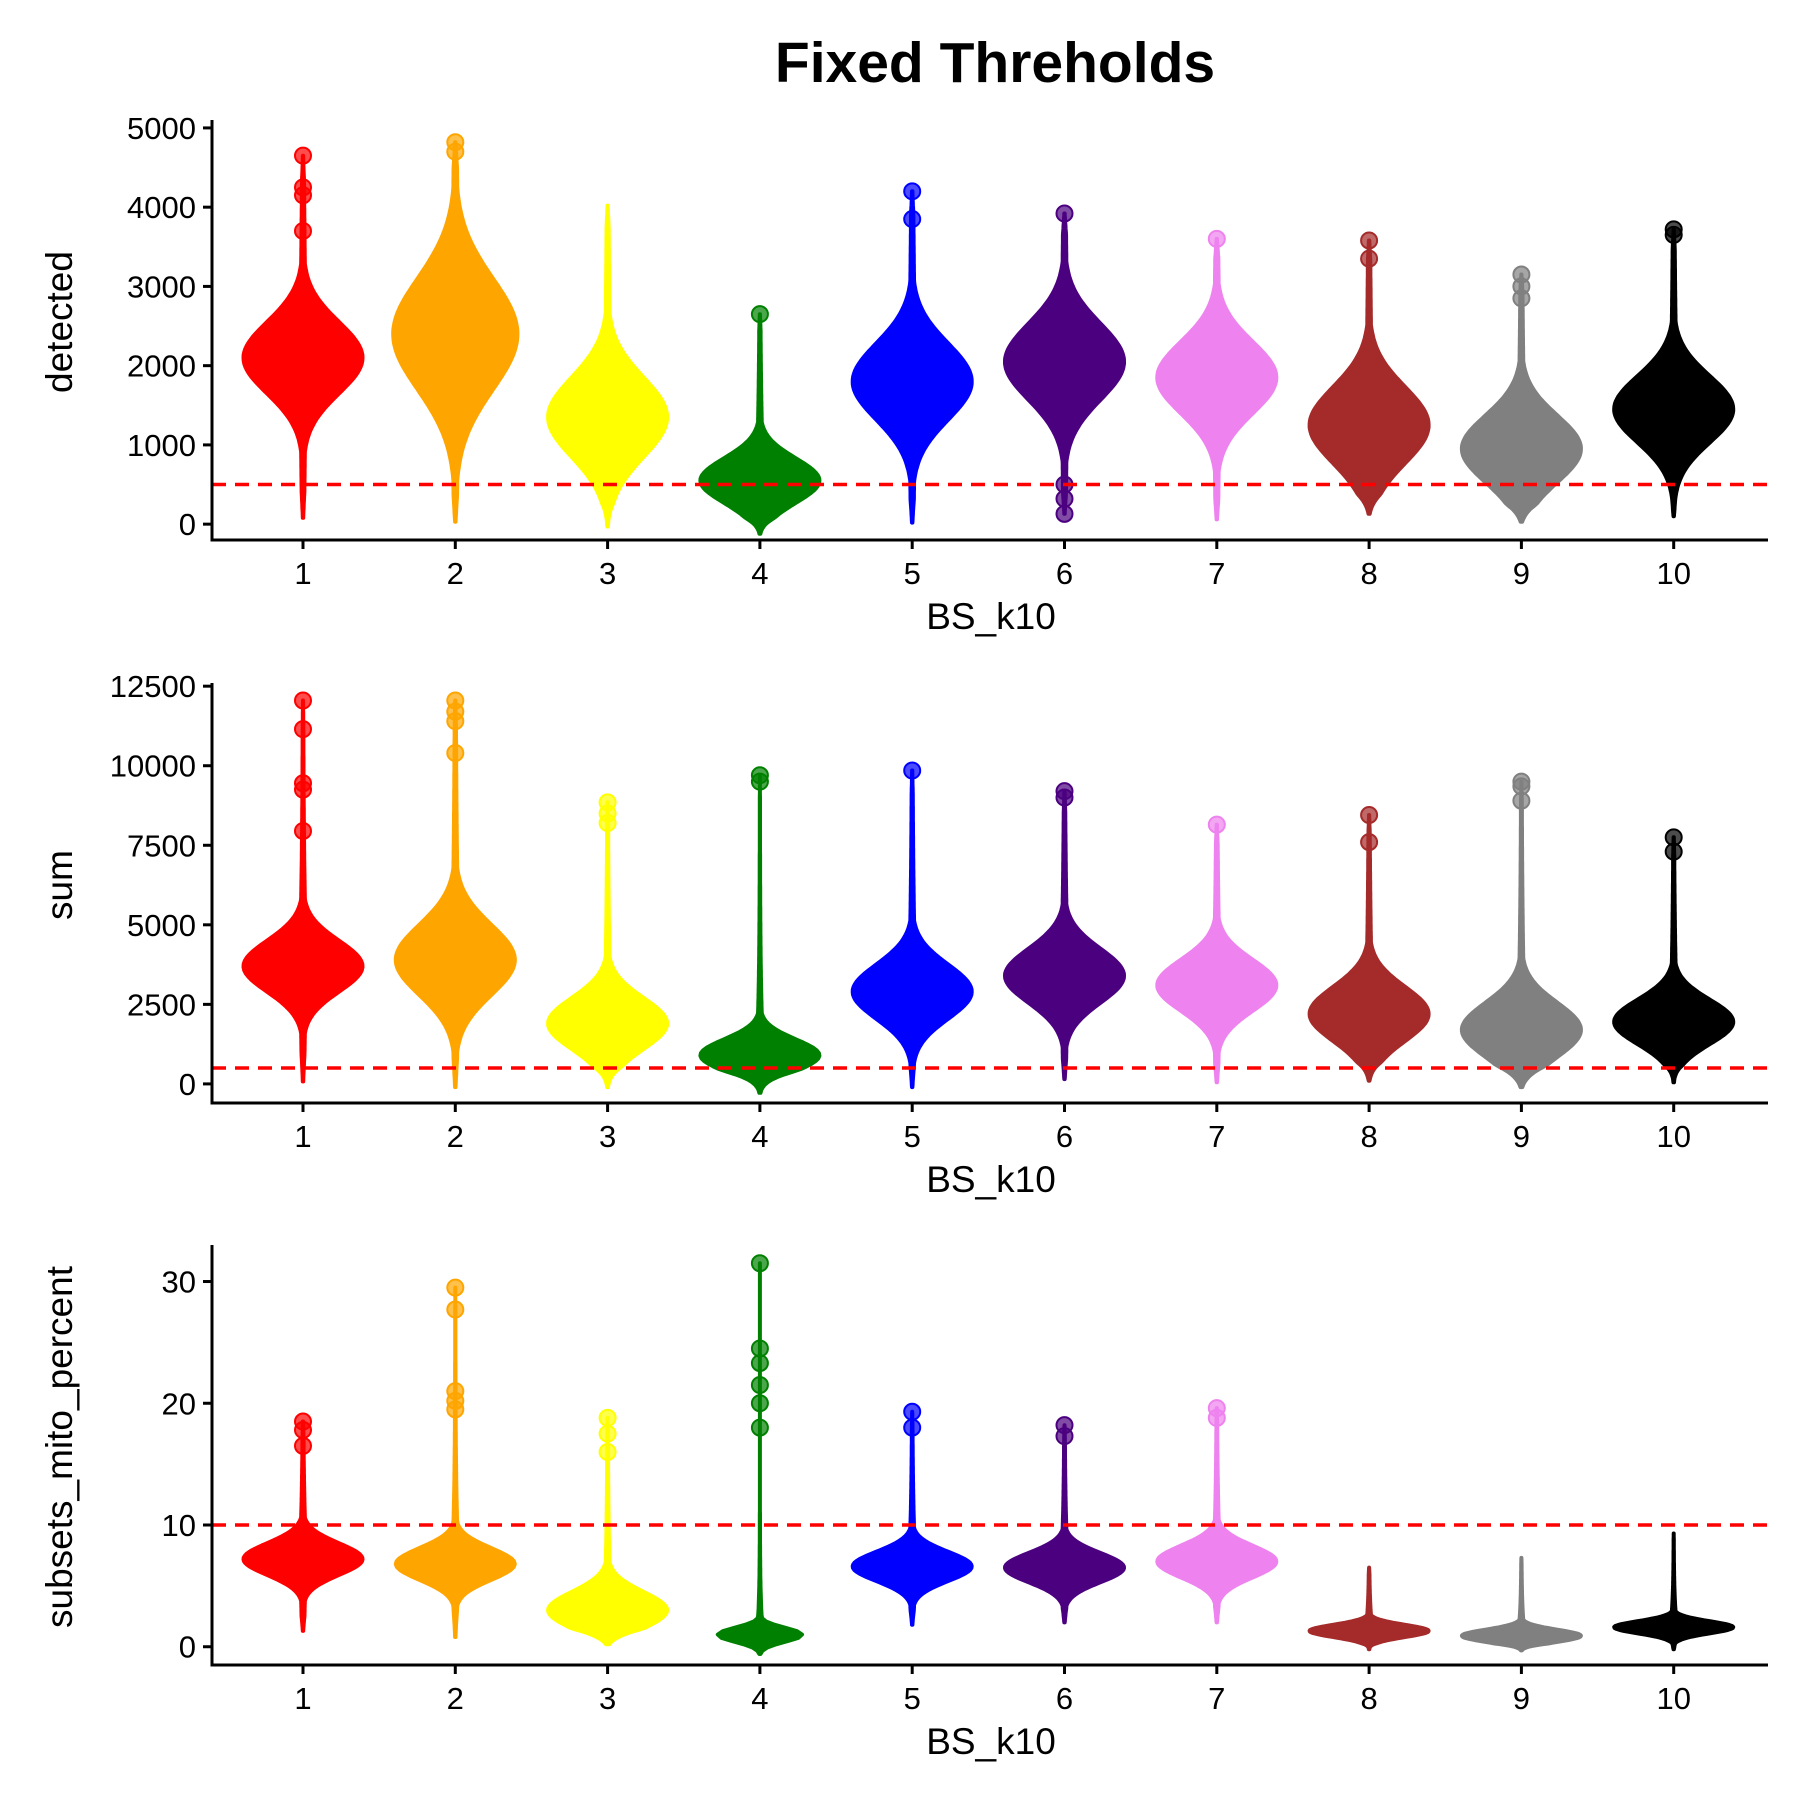 The image size is (1800, 1800). What do you see at coordinates (1368, 1136) in the screenshot?
I see `x-tick-label: 8` at bounding box center [1368, 1136].